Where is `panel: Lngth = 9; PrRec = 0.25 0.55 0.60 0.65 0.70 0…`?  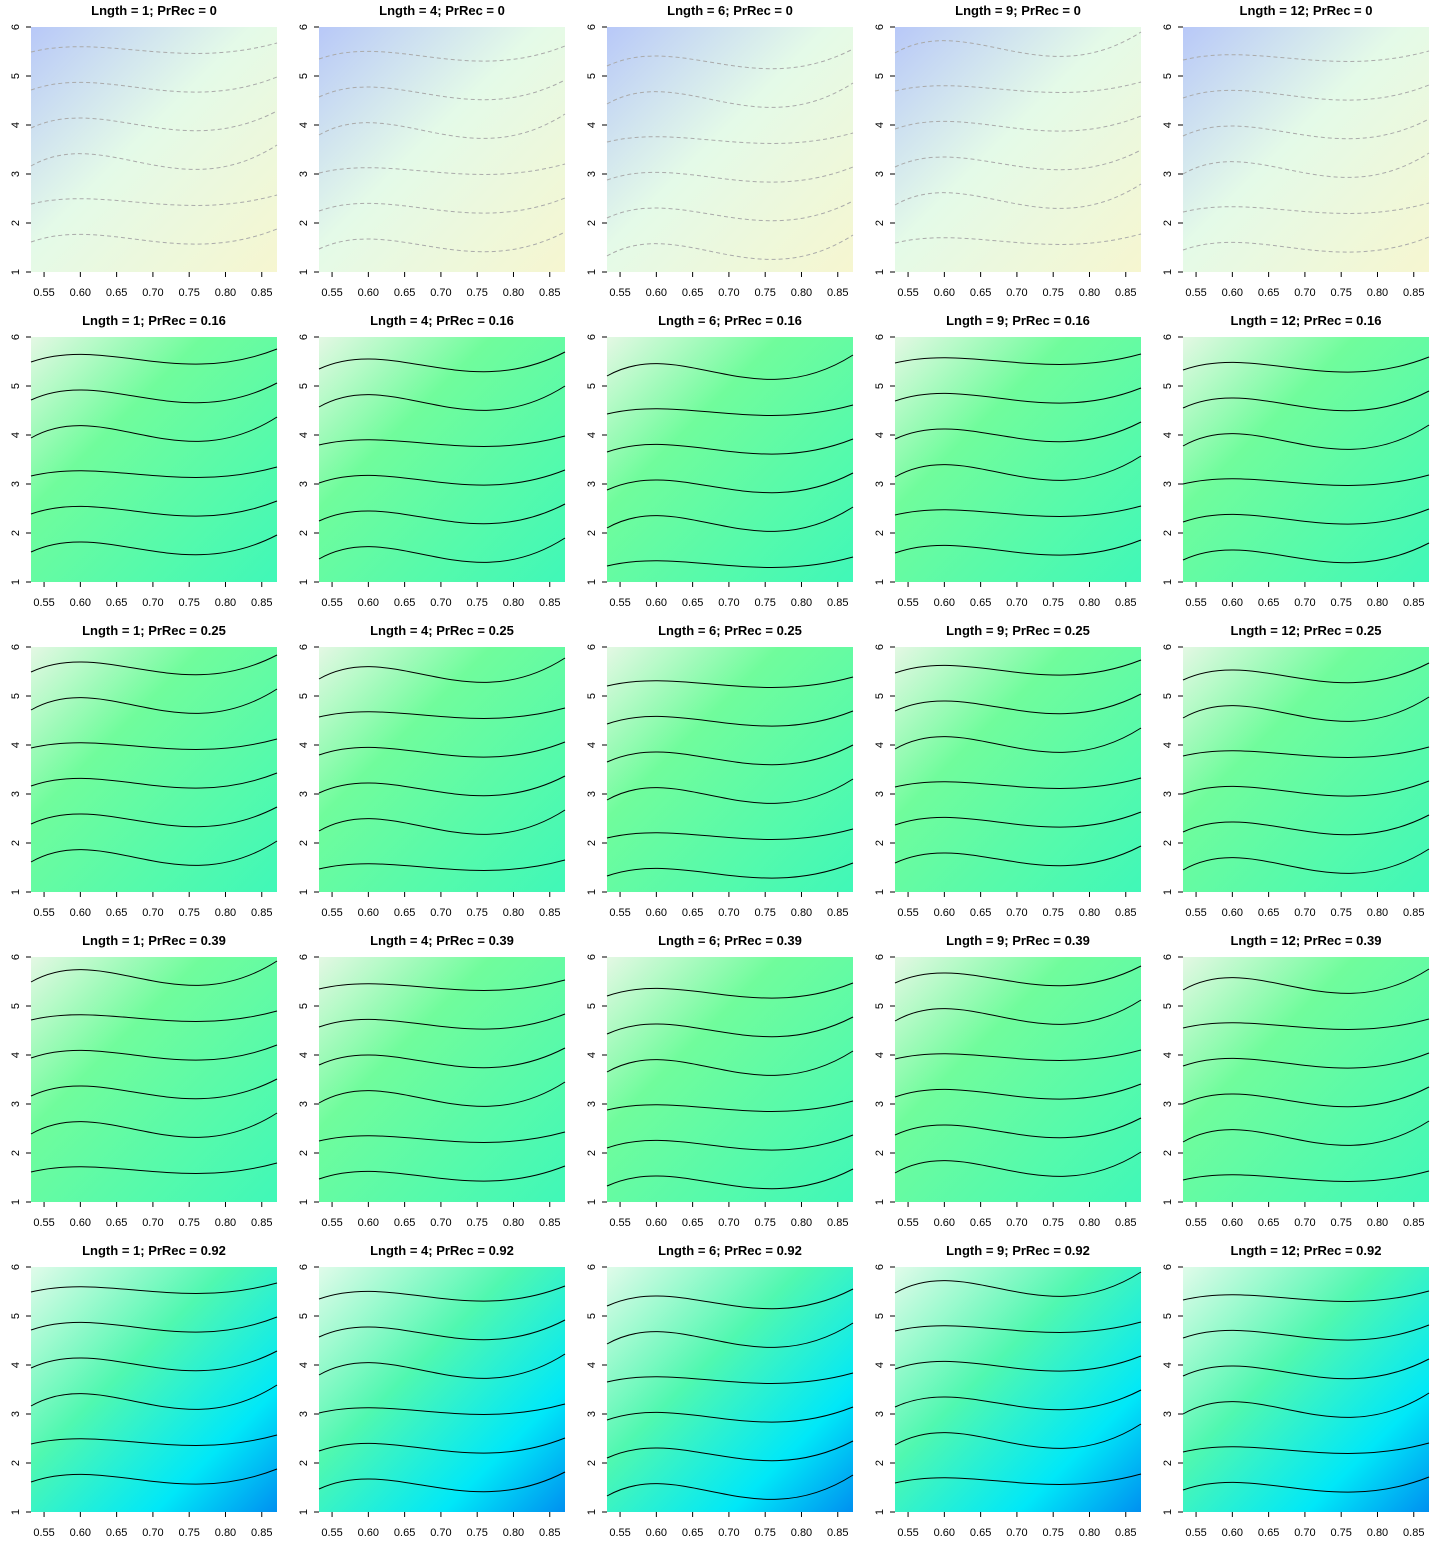
panel: Lngth = 9; PrRec = 0.25 0.55 0.60 0.65 0.70 0… is located at coordinates (1008, 771).